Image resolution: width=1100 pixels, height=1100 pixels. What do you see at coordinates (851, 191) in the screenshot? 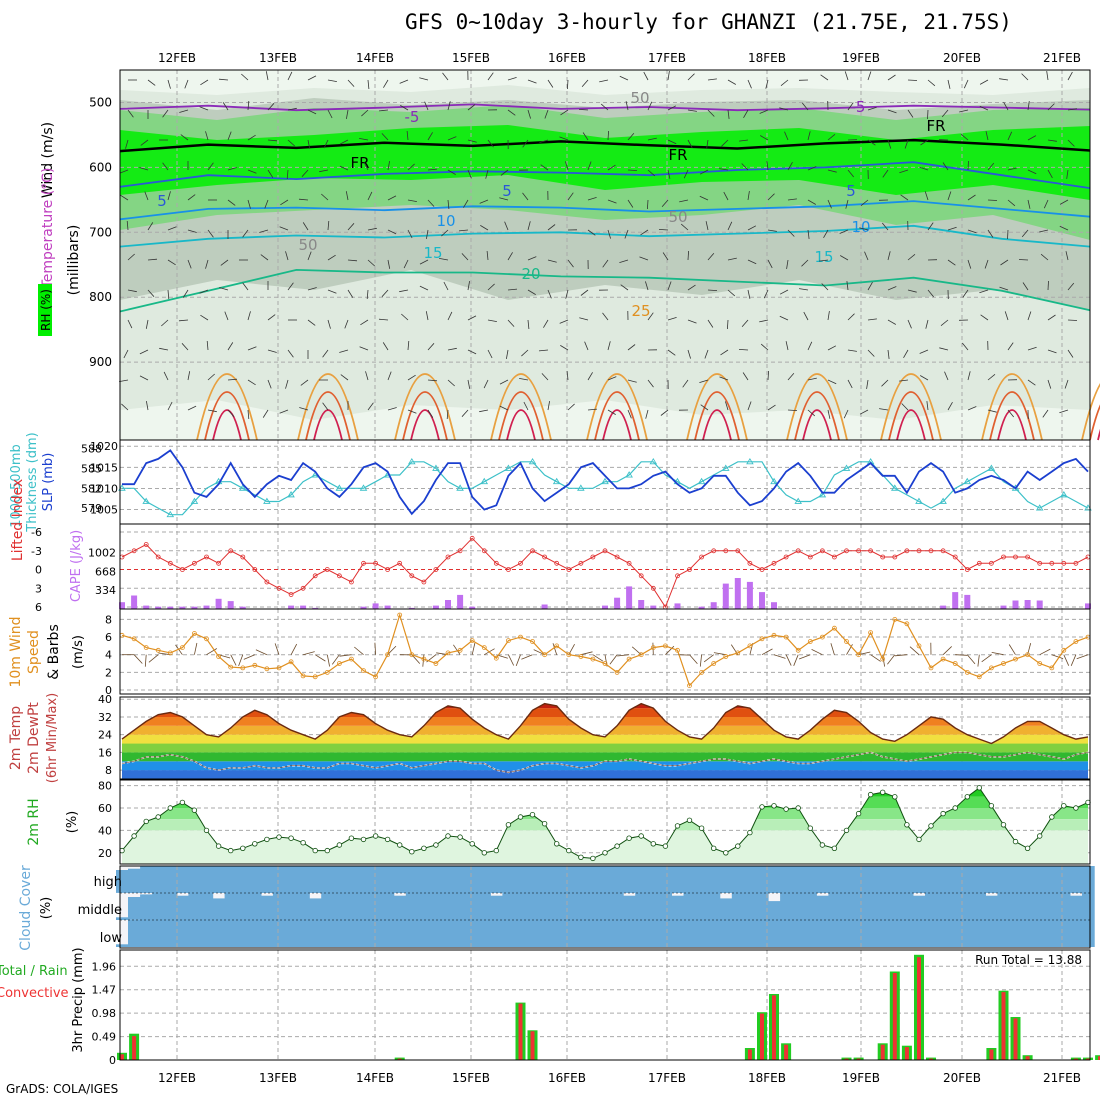
I see `contour-label: 5` at bounding box center [851, 191].